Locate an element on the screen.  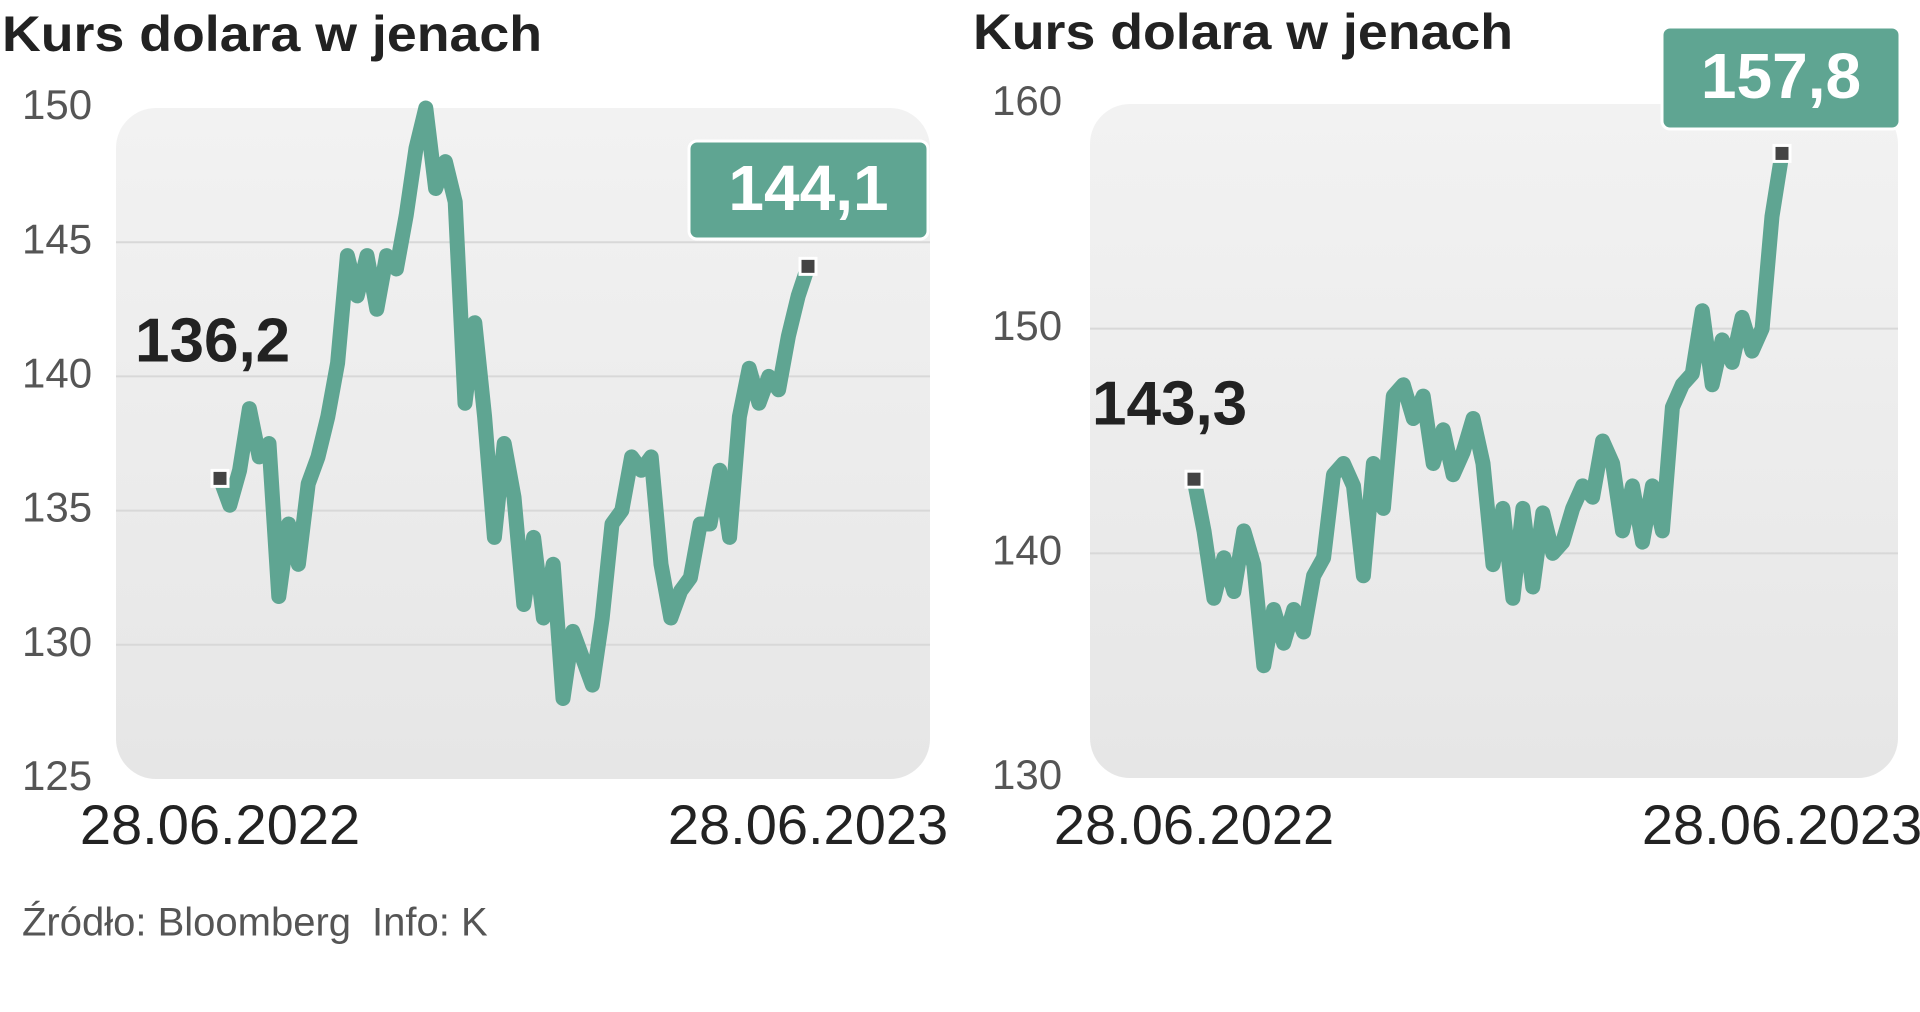
start-label: 143,3 is located at coordinates (1169, 403).